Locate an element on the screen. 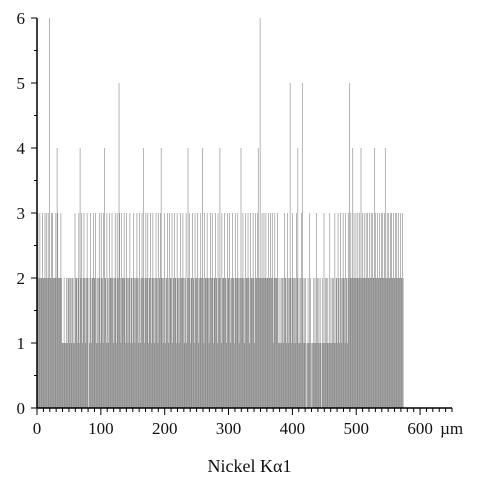 This screenshot has width=478, height=486. y-tick-label: 5 is located at coordinates (21, 83).